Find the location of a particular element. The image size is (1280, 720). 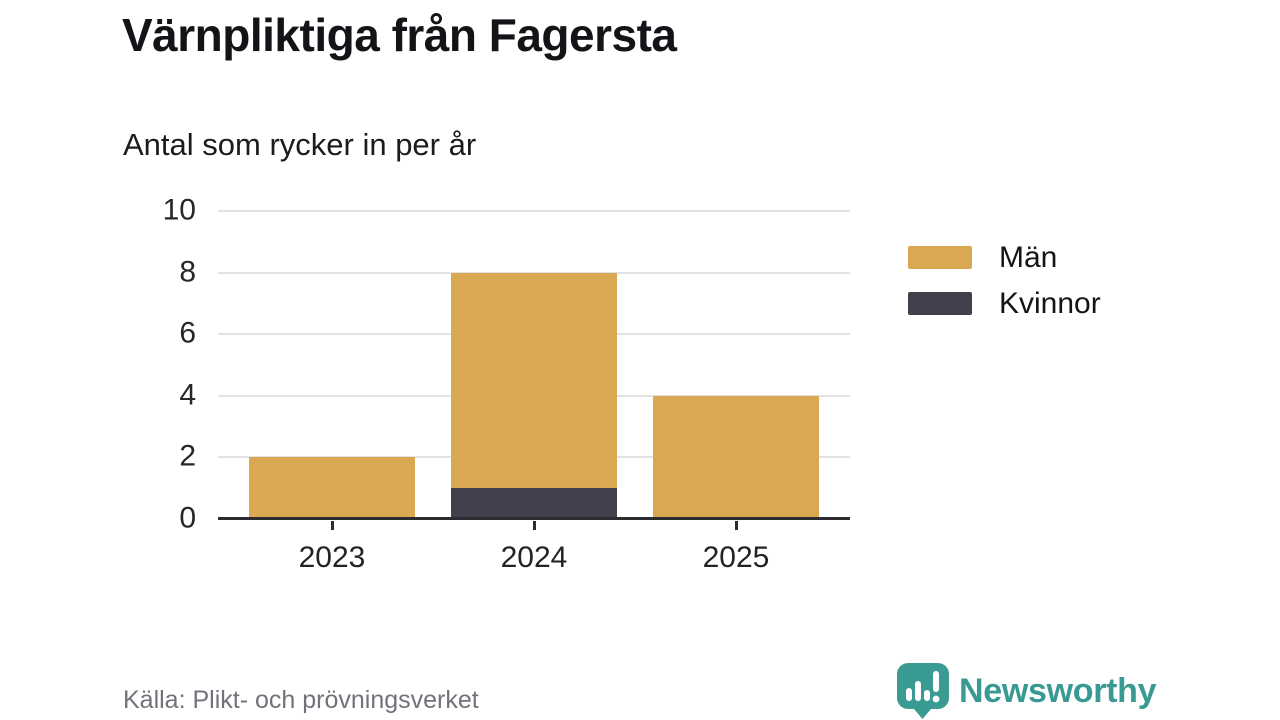

y-tick-label: 10 is located at coordinates (179, 210).